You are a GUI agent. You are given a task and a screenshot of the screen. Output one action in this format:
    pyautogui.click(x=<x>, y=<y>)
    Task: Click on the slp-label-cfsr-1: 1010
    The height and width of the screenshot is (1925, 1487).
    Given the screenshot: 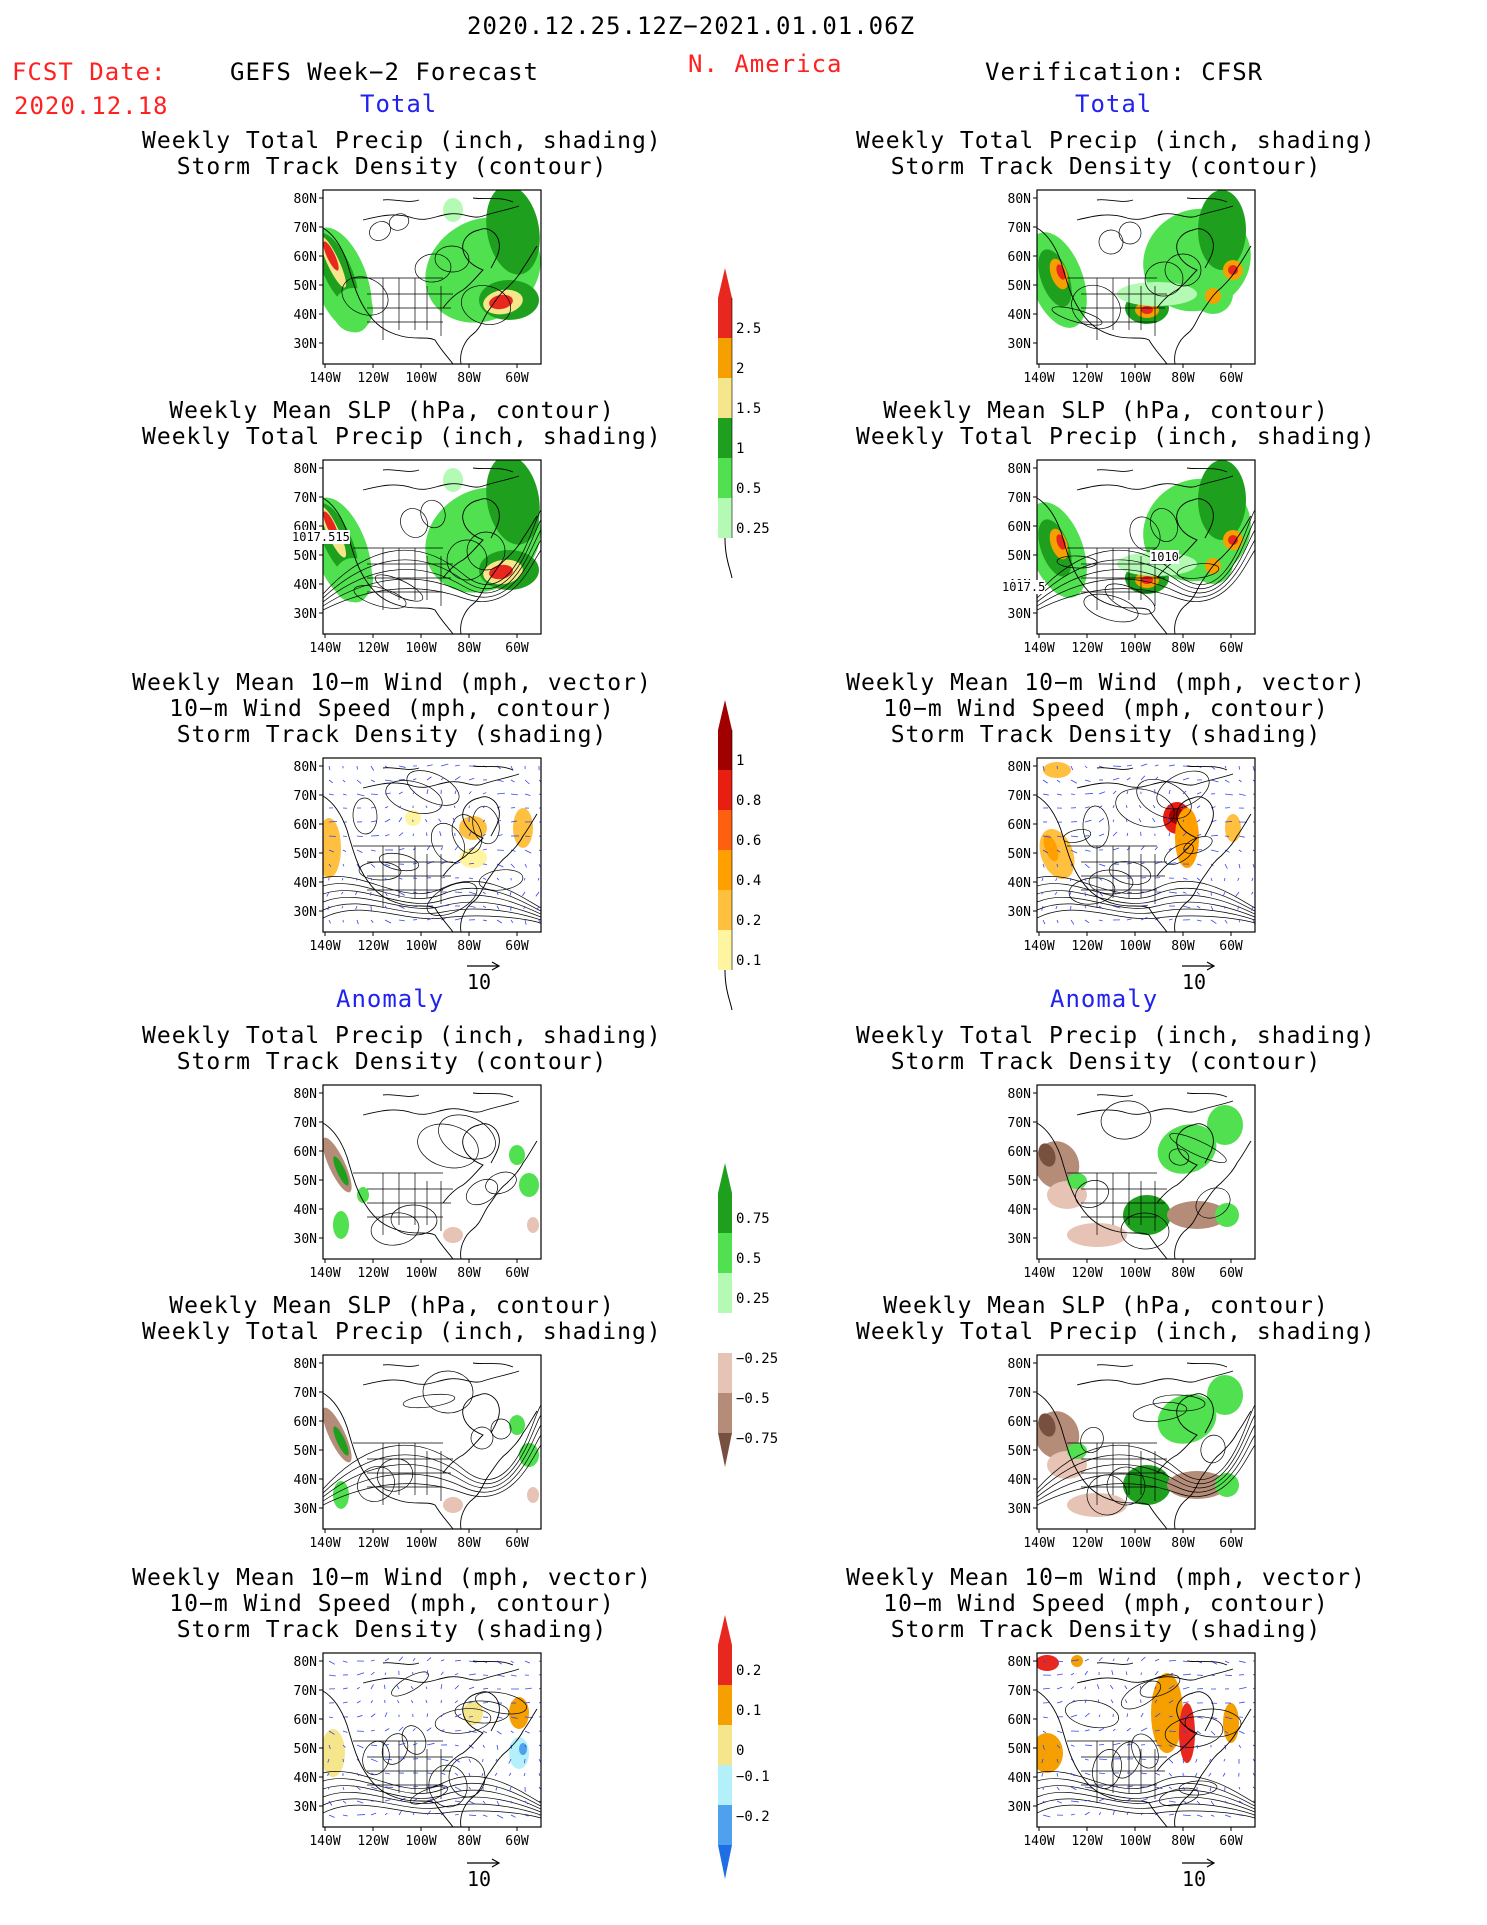 What is the action you would take?
    pyautogui.click(x=1164, y=557)
    